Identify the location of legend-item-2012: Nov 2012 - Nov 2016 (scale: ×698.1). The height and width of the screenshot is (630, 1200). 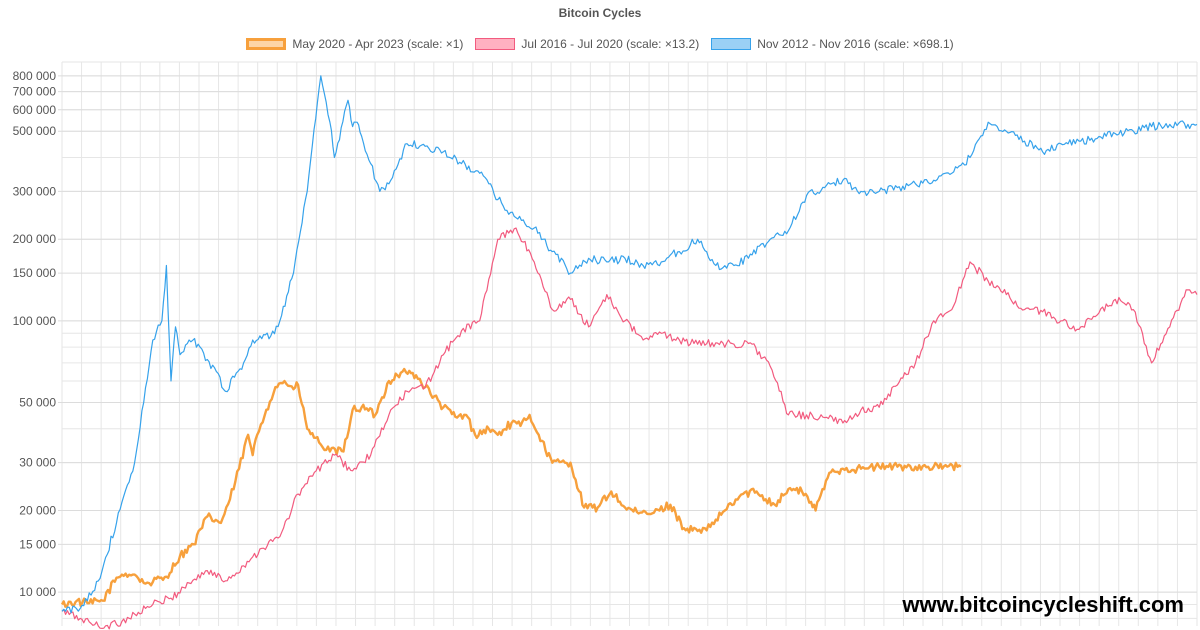
(832, 44).